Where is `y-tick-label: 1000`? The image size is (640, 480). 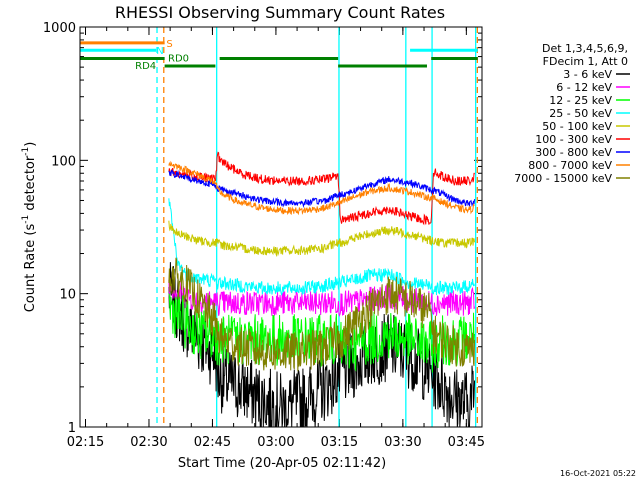
y-tick-label: 1000 is located at coordinates (59, 28).